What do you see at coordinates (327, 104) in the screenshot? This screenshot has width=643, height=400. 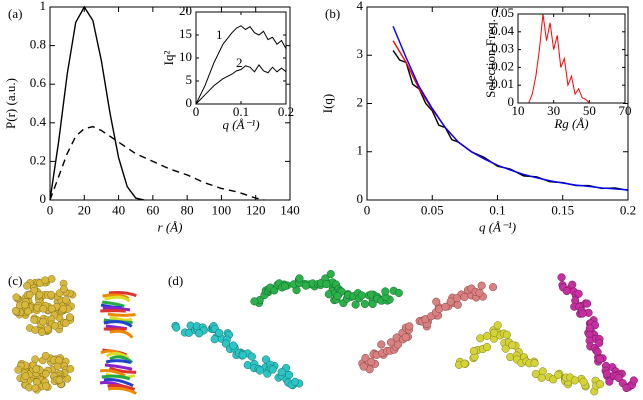 I see `y-axis-label: I(q)` at bounding box center [327, 104].